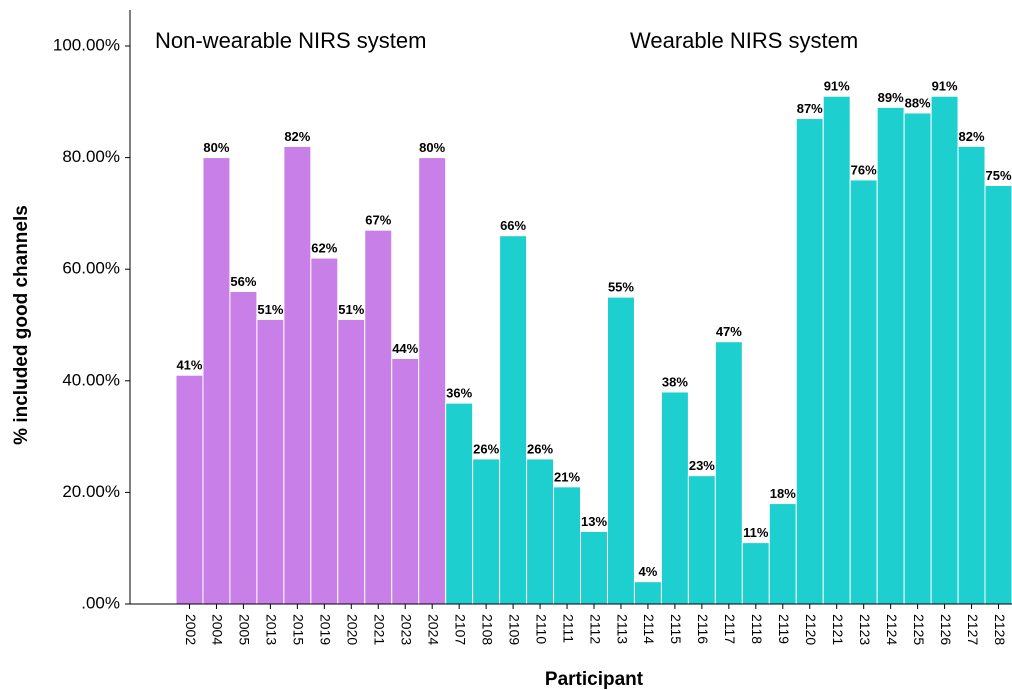 Image resolution: width=1012 pixels, height=690 pixels. What do you see at coordinates (487, 629) in the screenshot?
I see `x-tick-label: 2108` at bounding box center [487, 629].